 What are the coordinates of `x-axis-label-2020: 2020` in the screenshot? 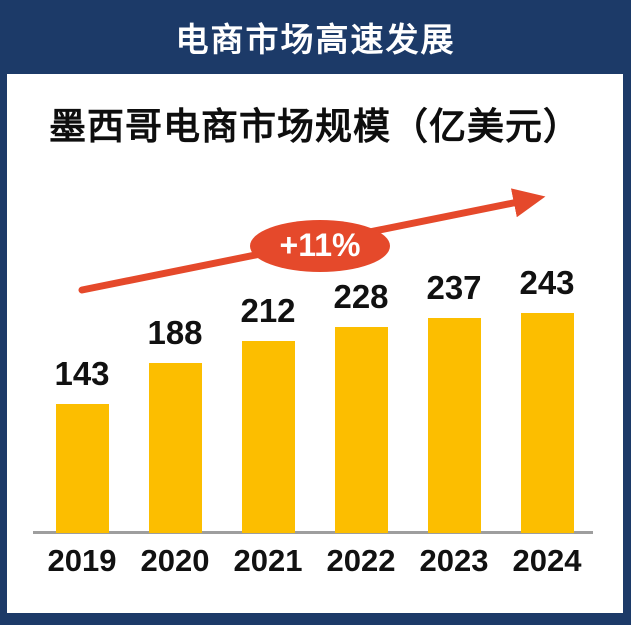 It's located at (175, 560).